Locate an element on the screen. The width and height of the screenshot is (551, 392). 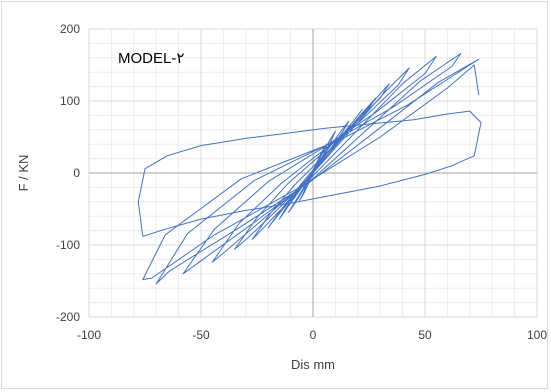
x-tick-label: 50 is located at coordinates (425, 335).